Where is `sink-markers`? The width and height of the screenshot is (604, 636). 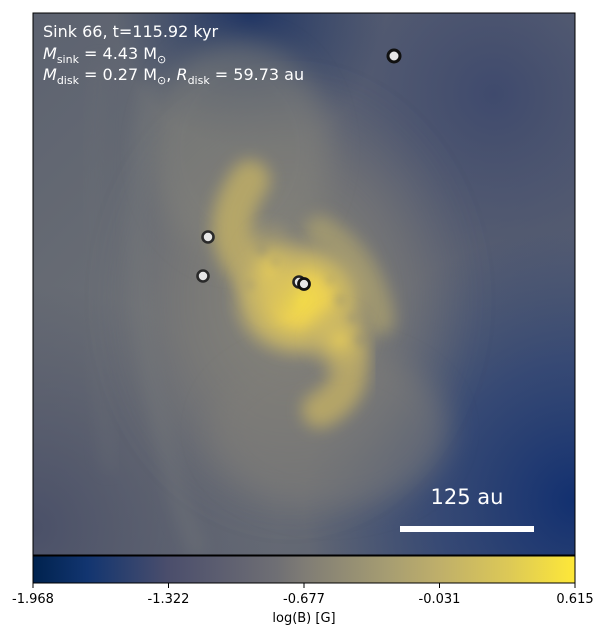 sink-markers is located at coordinates (299, 169).